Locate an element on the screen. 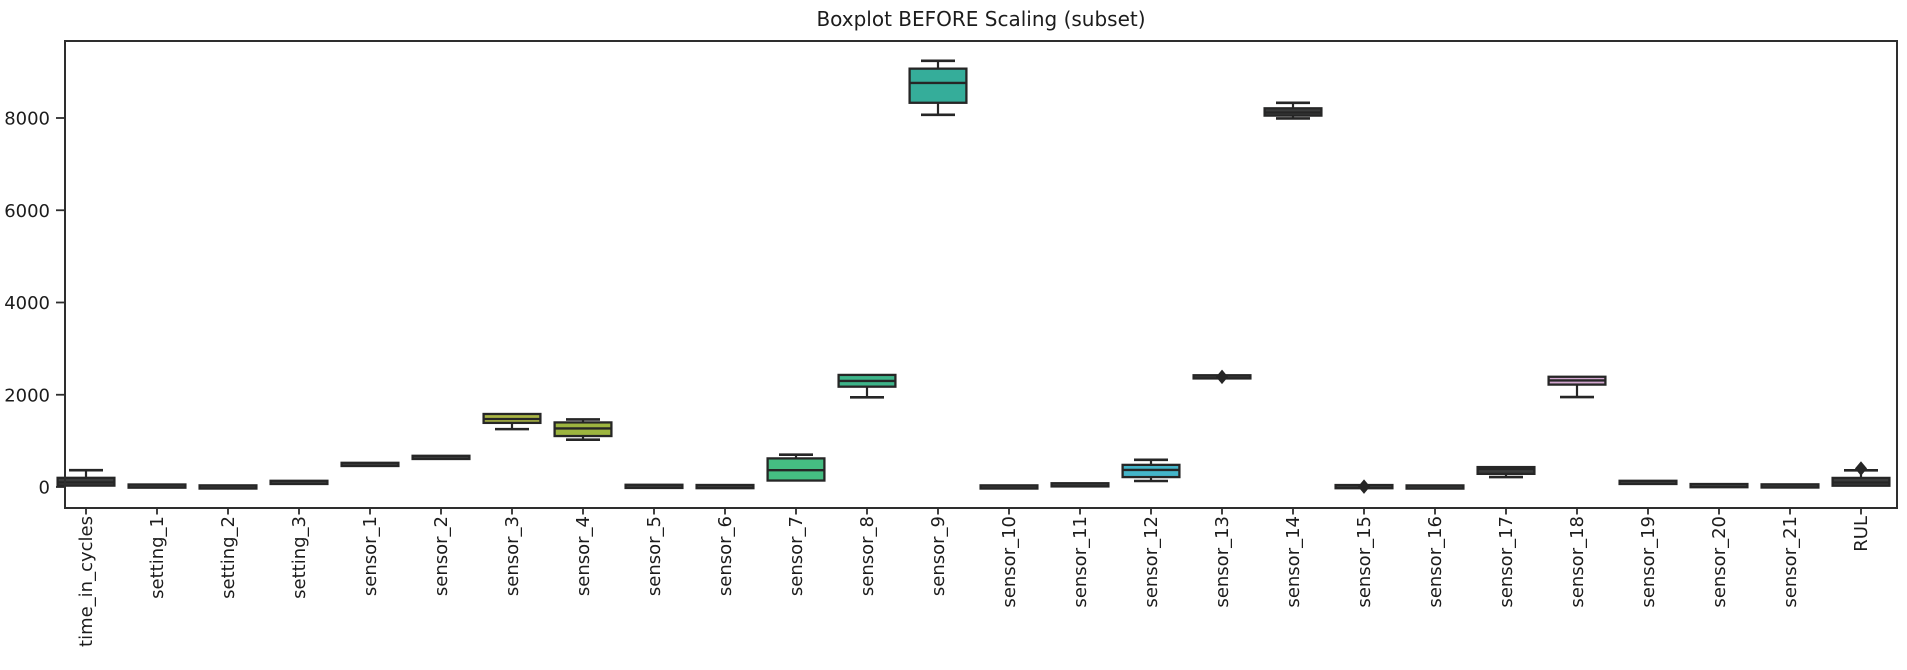  x-tick-label: sensor_16 is located at coordinates (1435, 562).